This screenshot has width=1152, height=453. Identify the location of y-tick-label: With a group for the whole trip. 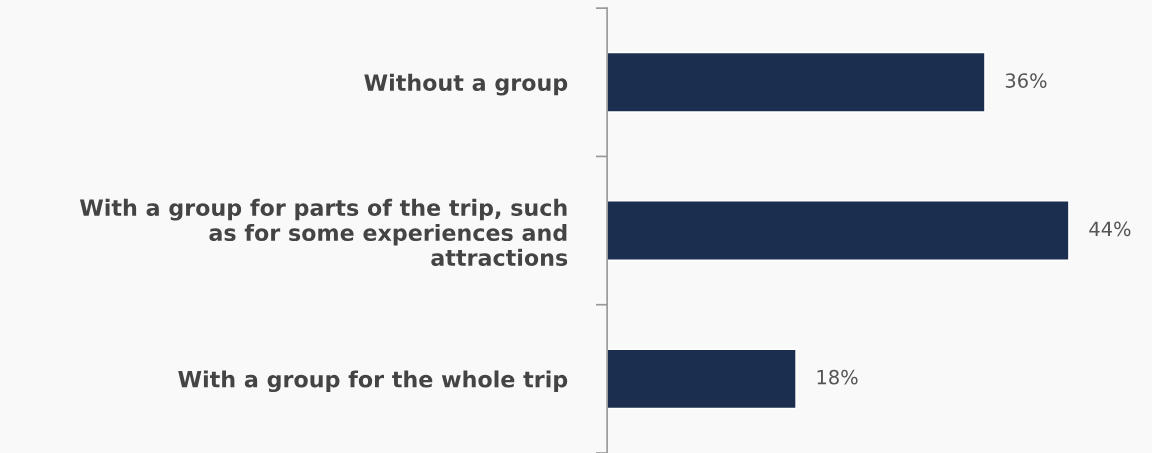
(373, 381).